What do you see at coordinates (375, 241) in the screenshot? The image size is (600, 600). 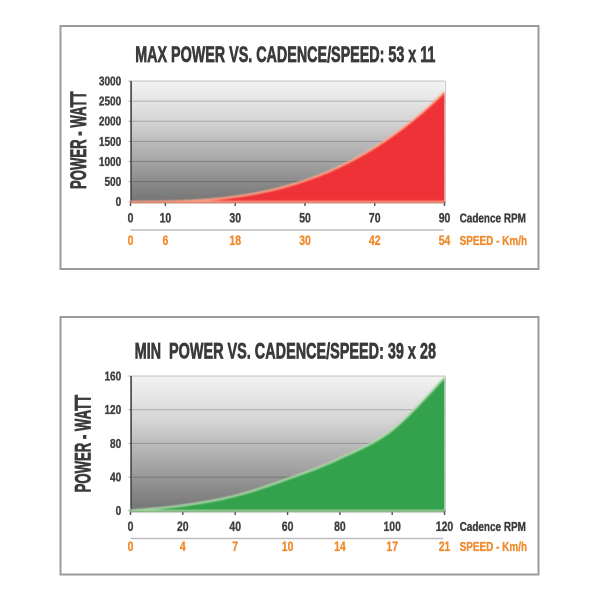 I see `svg-text: 42` at bounding box center [375, 241].